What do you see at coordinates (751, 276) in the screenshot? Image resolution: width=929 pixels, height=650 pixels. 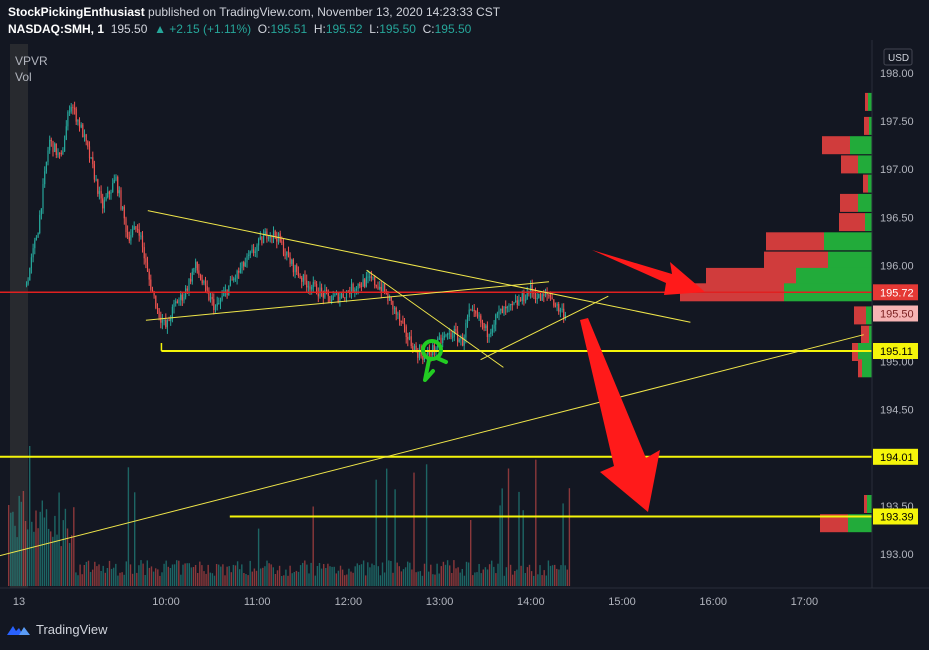 I see `vpvr-down-bar` at bounding box center [751, 276].